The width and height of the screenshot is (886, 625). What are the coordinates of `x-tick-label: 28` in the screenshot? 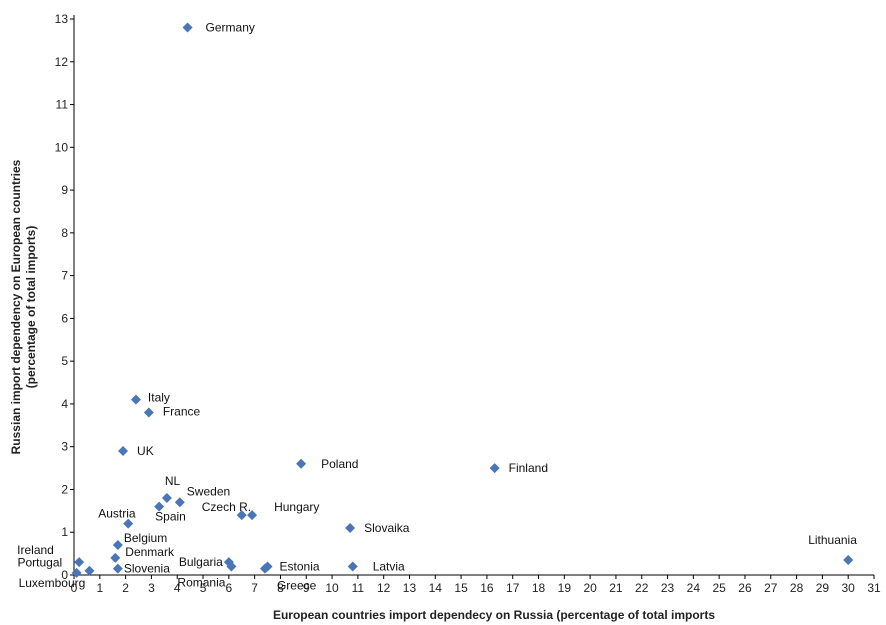 It's located at (797, 588).